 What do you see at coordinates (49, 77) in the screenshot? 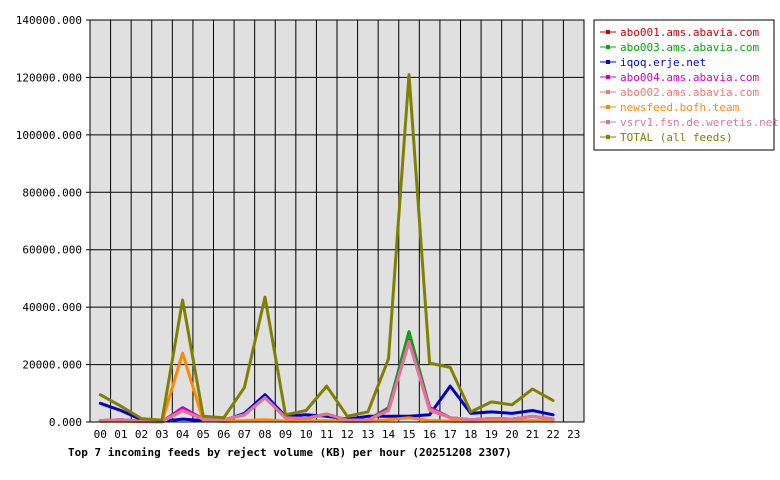
I see `y-tick-label: 120000.000` at bounding box center [49, 77].